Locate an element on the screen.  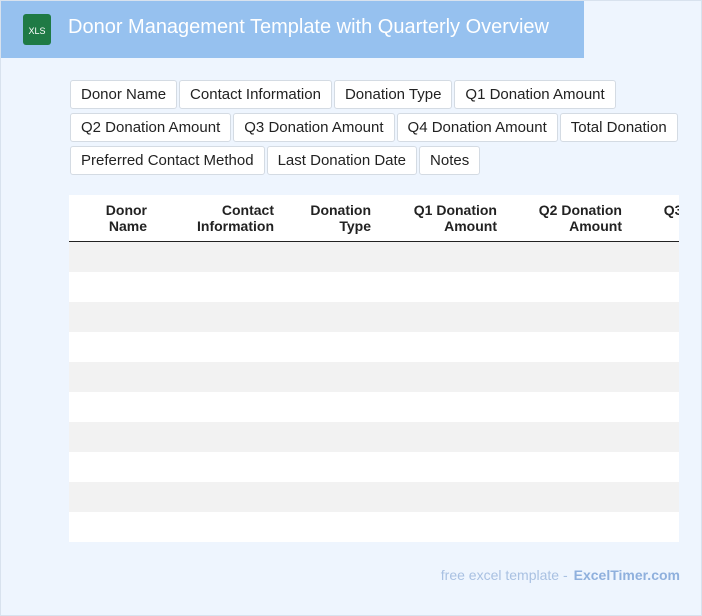
tag: Q4 Donation Amount is located at coordinates (477, 127).